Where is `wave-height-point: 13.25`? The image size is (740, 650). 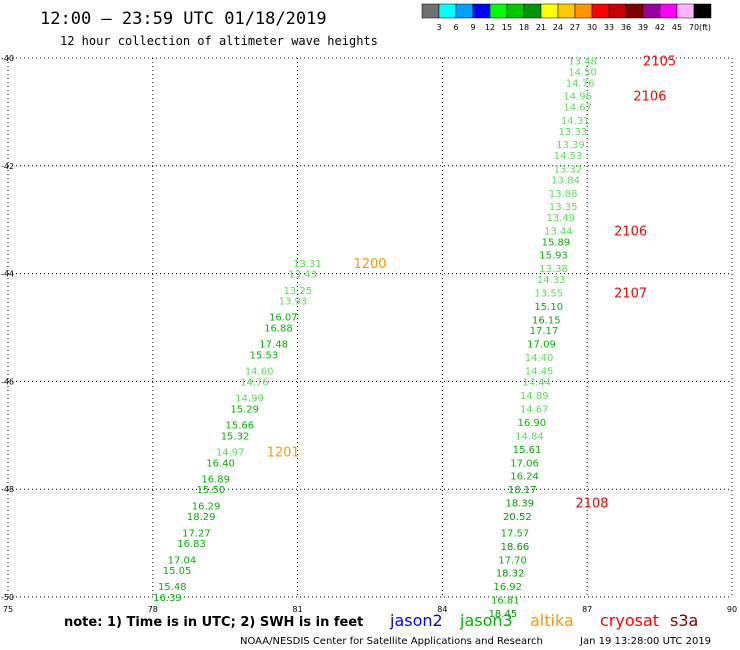 wave-height-point: 13.25 is located at coordinates (297, 291).